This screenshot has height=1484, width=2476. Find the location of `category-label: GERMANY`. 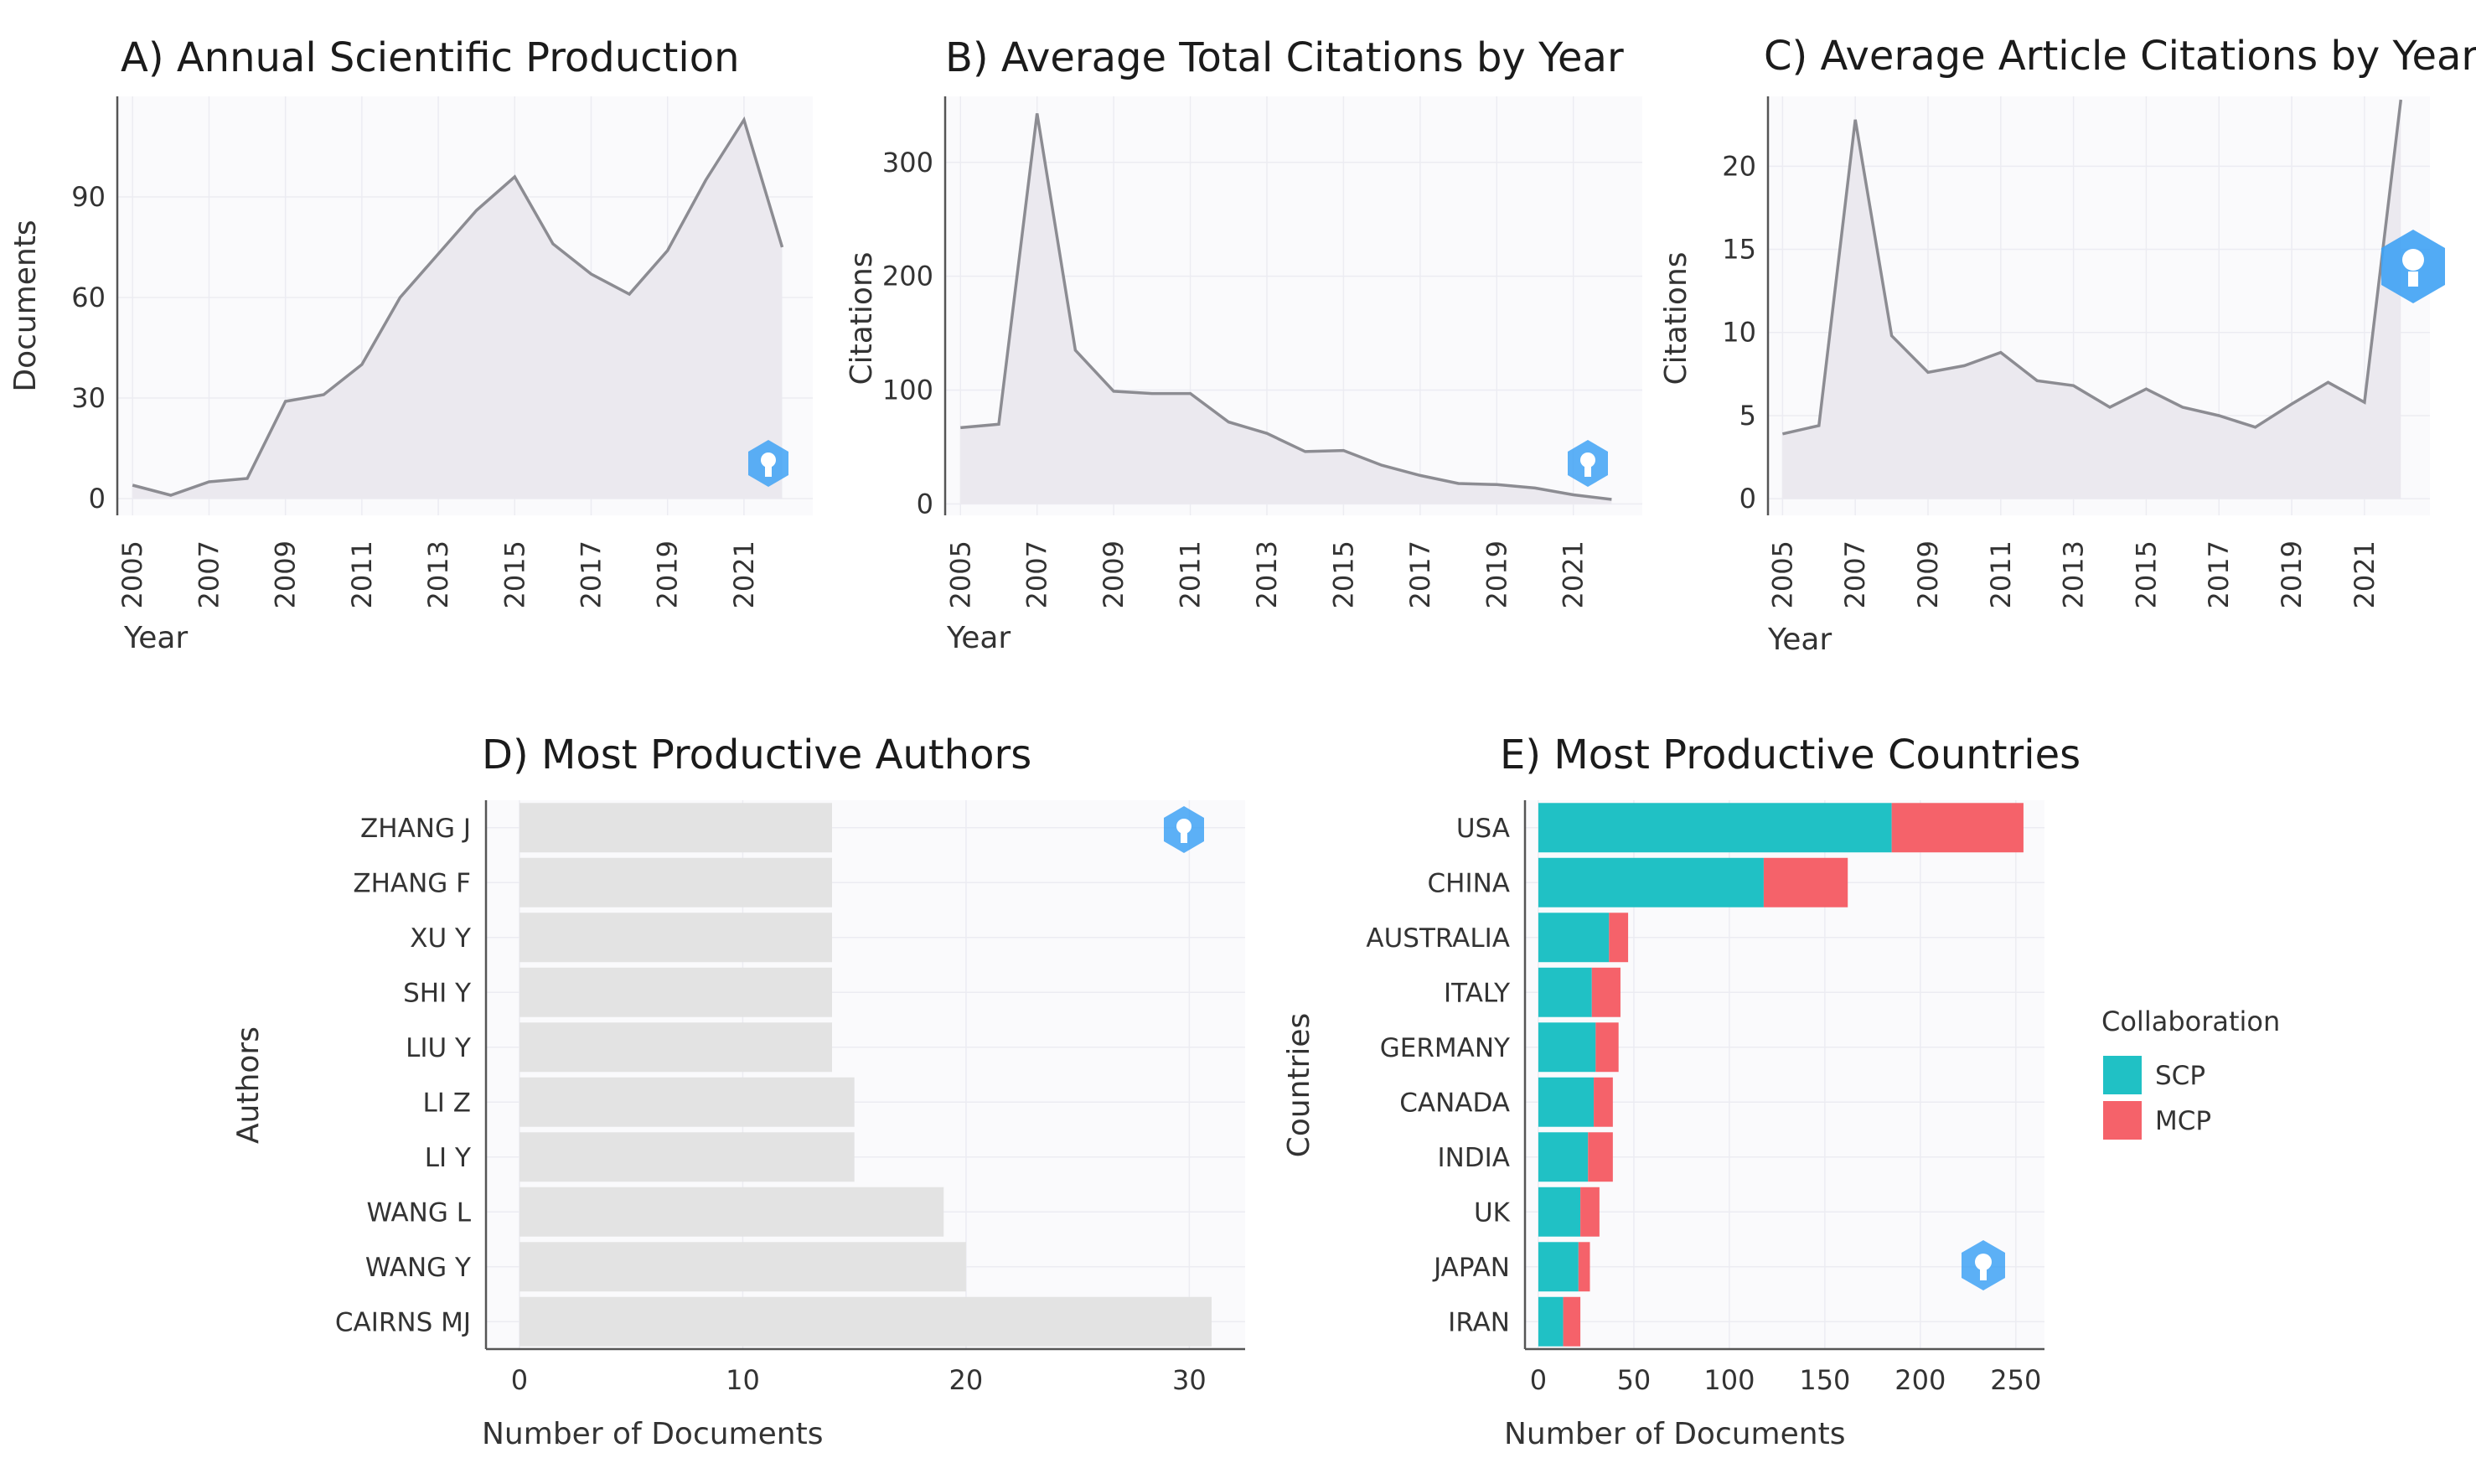

category-label: GERMANY is located at coordinates (1445, 1048).